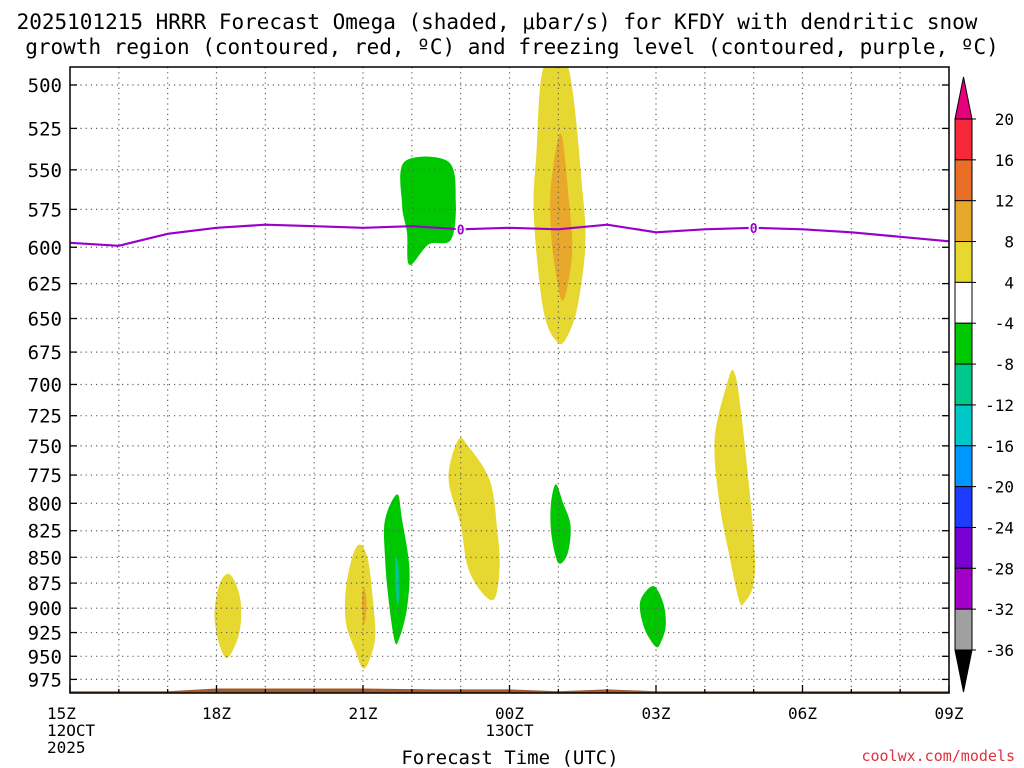 The height and width of the screenshot is (768, 1024). What do you see at coordinates (66, 747) in the screenshot?
I see `x-tick-label-0-2: 2025` at bounding box center [66, 747].